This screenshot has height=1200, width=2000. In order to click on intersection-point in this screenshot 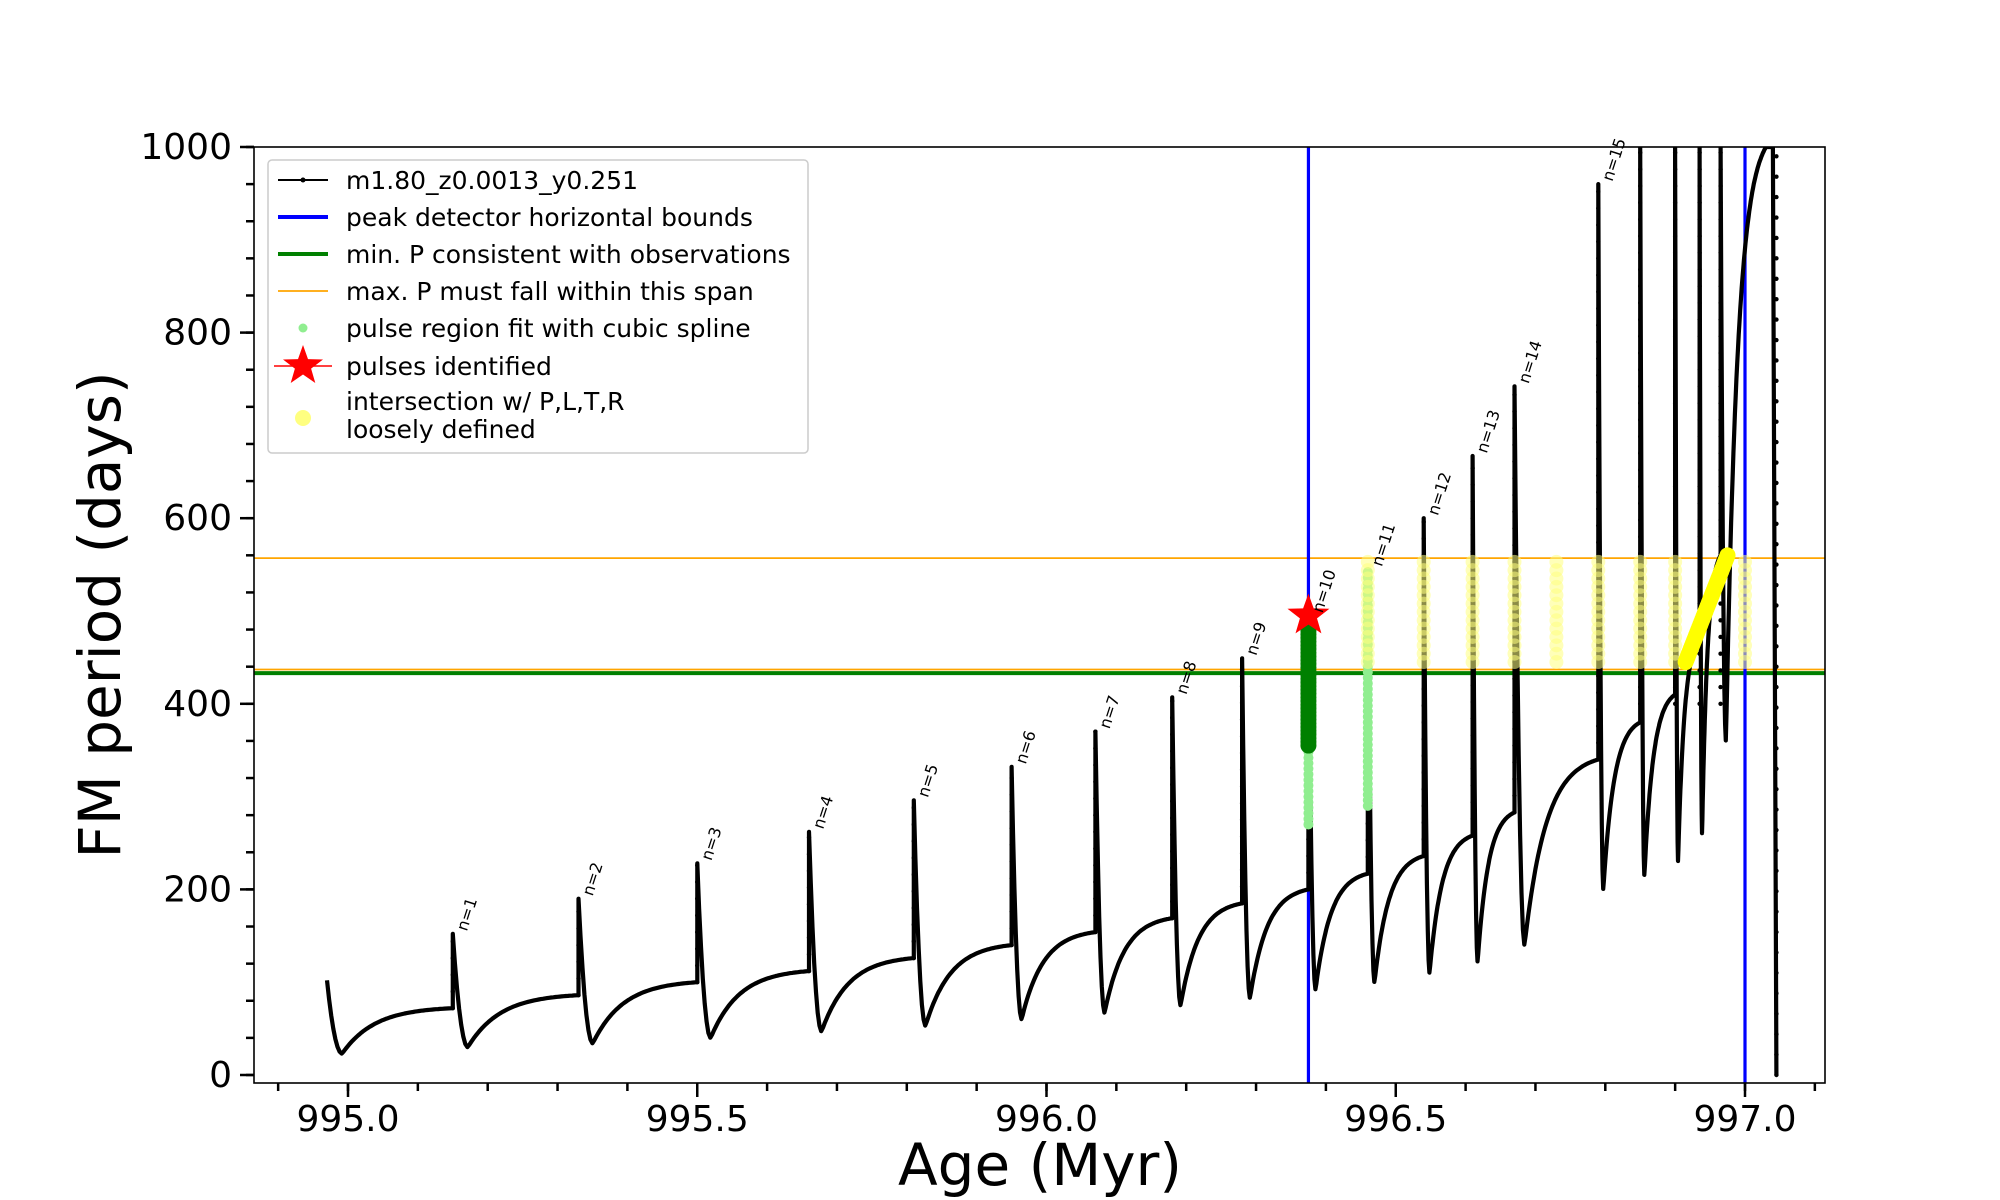, I will do `click(1745, 561)`.